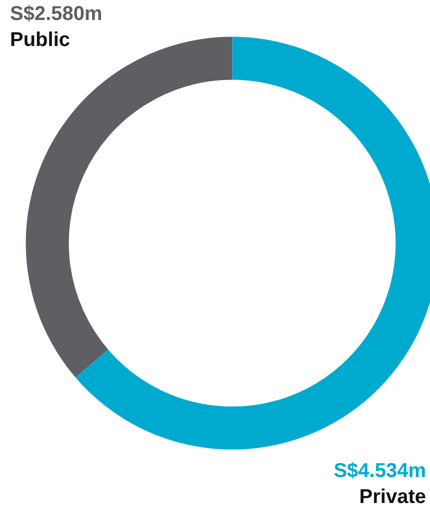 This screenshot has width=430, height=513. I want to click on slice-label: Public, so click(40, 40).